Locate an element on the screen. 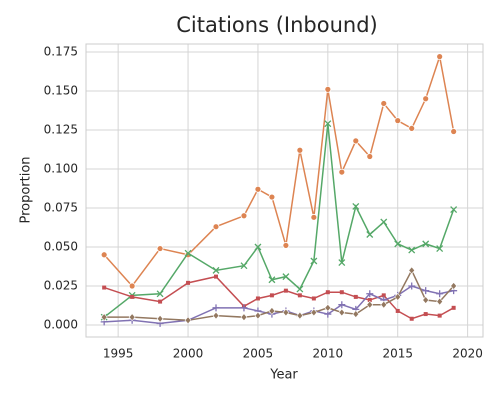 This screenshot has height=400, width=500. y-tick-label: 0.025 is located at coordinates (61, 285).